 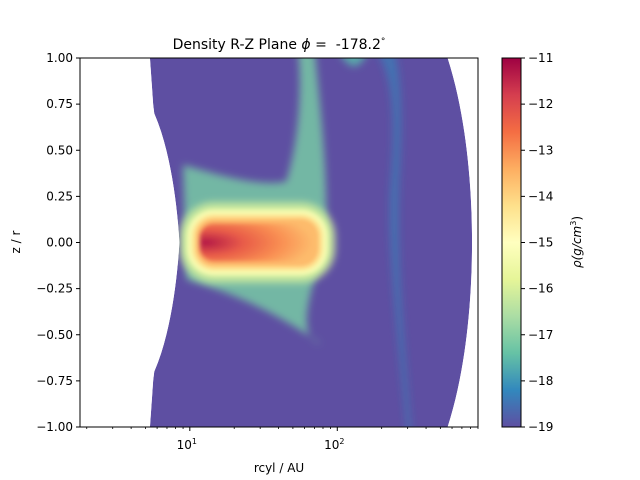 What do you see at coordinates (540, 58) in the screenshot?
I see `colorbar-tick-label-0: −11` at bounding box center [540, 58].